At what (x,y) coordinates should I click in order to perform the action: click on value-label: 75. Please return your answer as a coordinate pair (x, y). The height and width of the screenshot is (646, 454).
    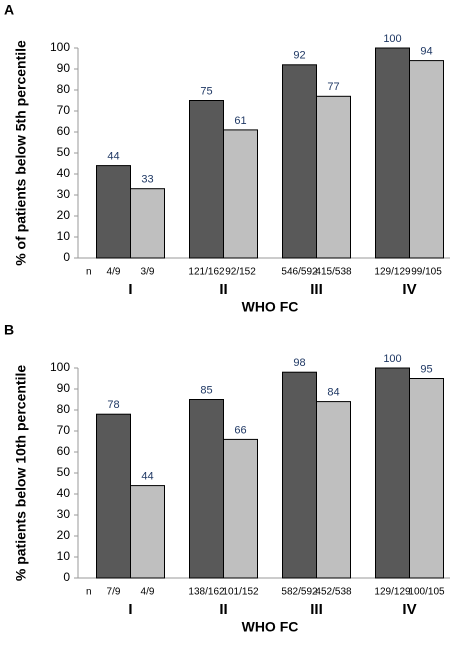
    Looking at the image, I should click on (206, 91).